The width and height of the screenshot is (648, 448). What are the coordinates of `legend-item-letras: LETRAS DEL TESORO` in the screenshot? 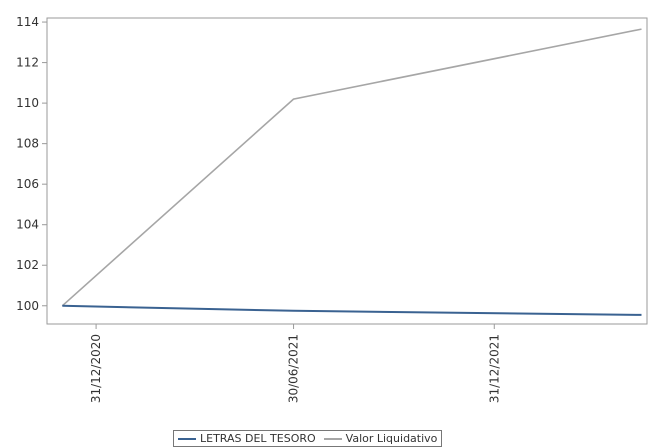 It's located at (247, 438).